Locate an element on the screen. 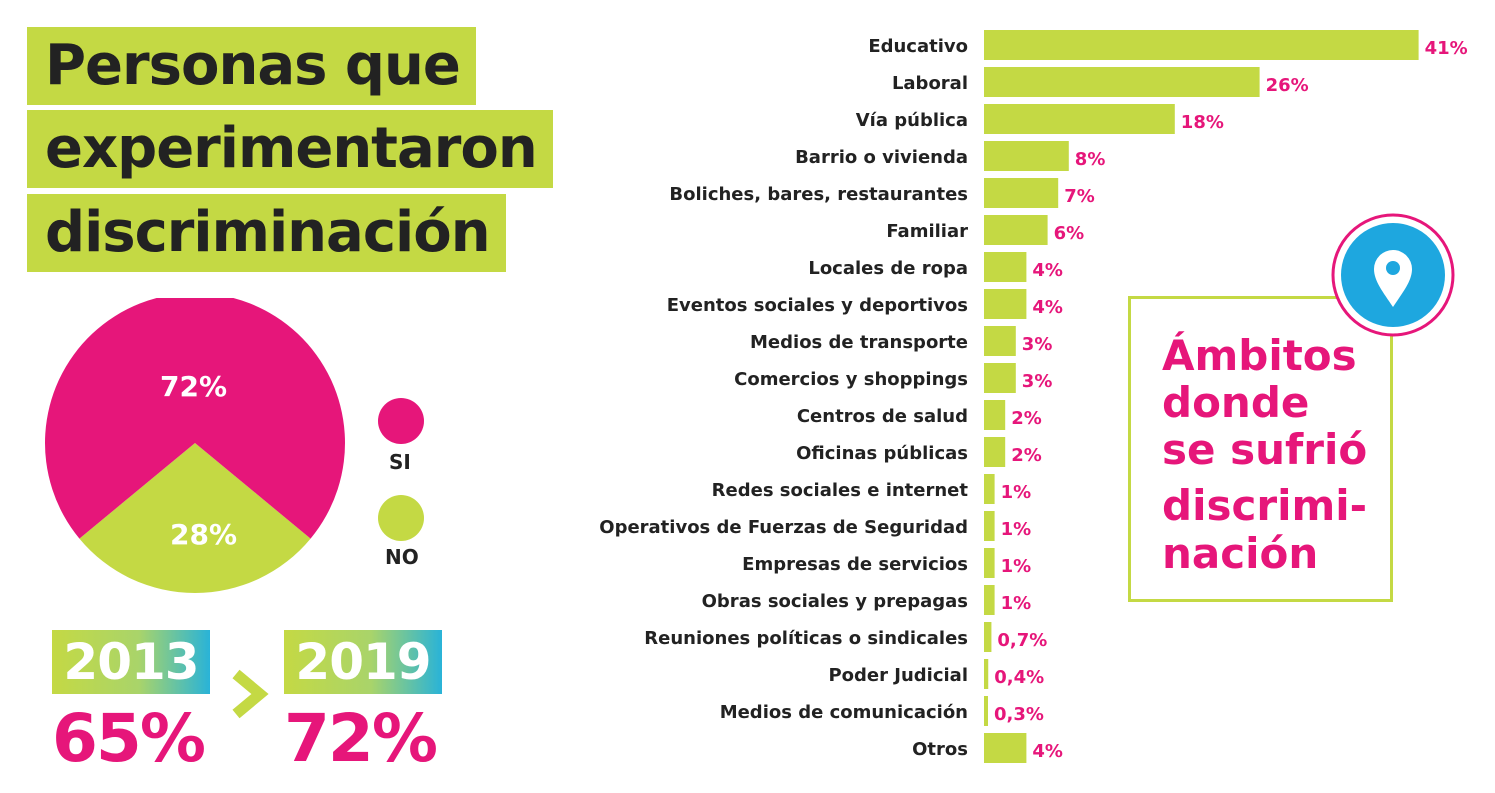 The height and width of the screenshot is (793, 1495). category-label: Poder Judicial is located at coordinates (898, 675).